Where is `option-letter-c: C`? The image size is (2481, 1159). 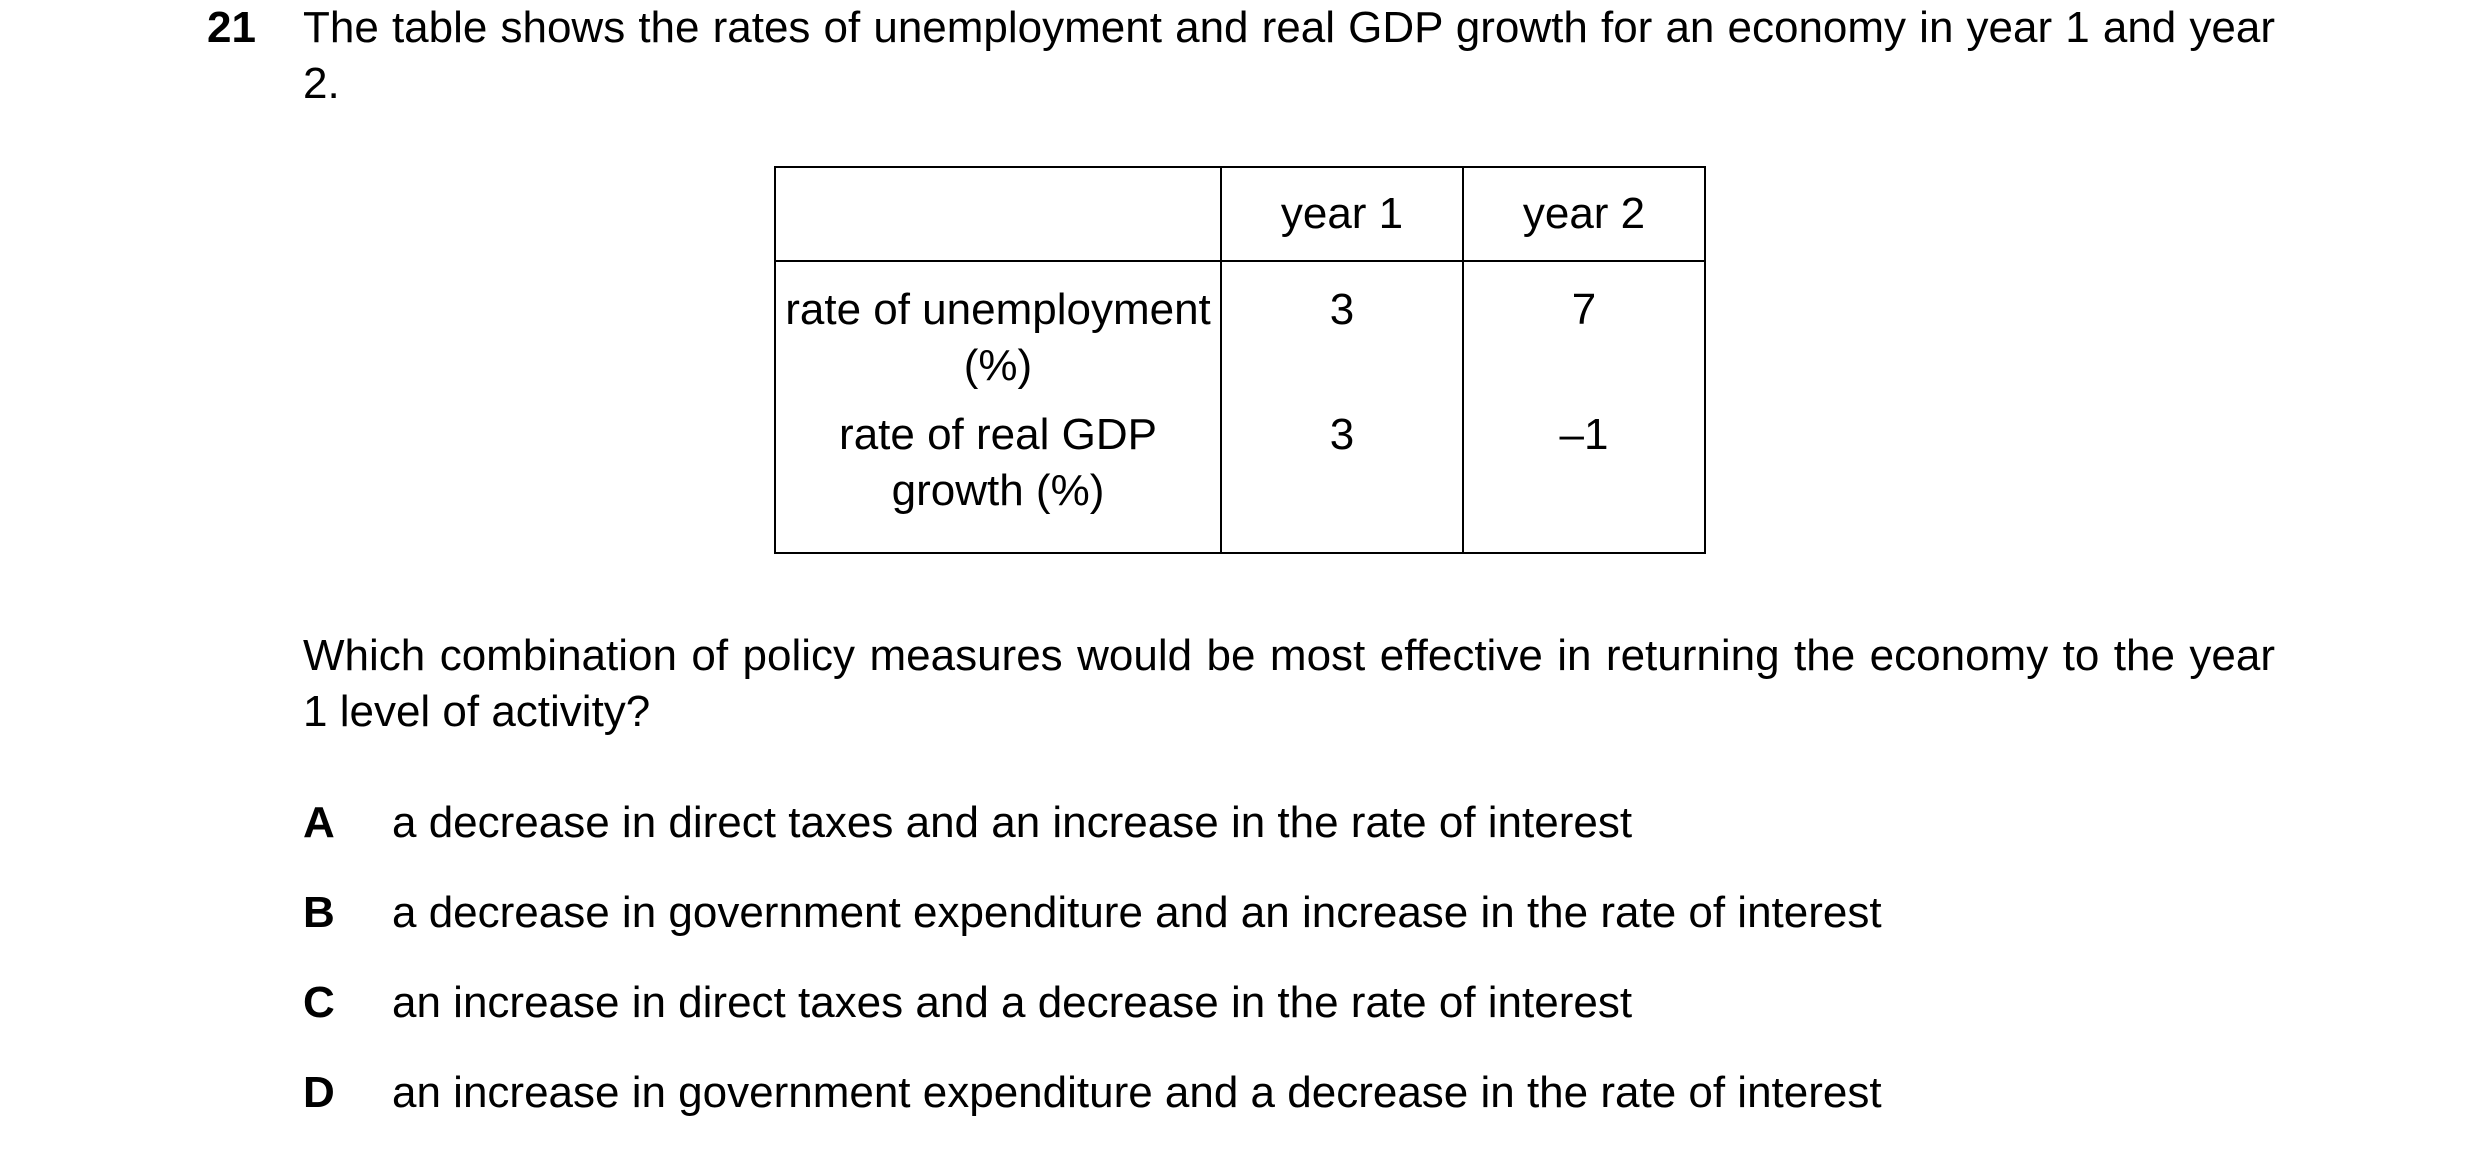
option-letter-c: C is located at coordinates (319, 1002).